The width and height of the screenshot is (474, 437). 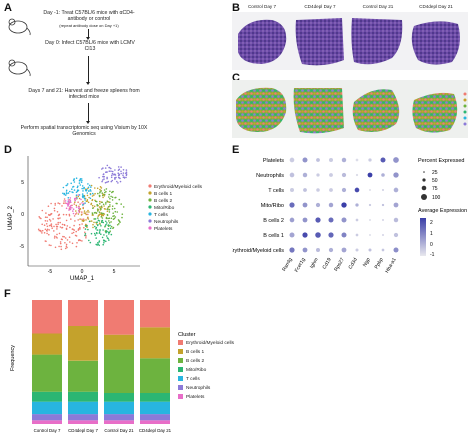 What do you see at coordinates (431, 234) in the screenshot?
I see `color-legend-tick-1: 1` at bounding box center [431, 234].